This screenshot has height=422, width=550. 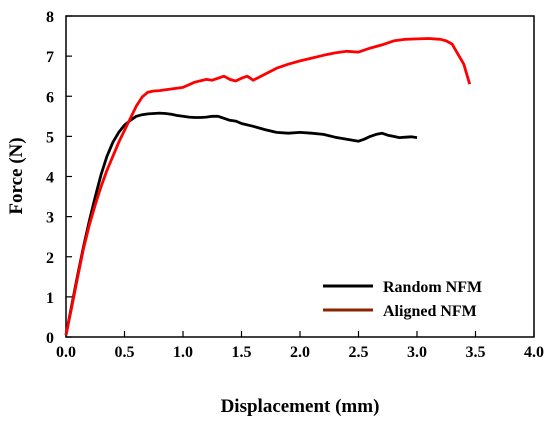 I want to click on y-axis: 0 1 2 3 4 5 6 7 8, so click(x=59, y=178).